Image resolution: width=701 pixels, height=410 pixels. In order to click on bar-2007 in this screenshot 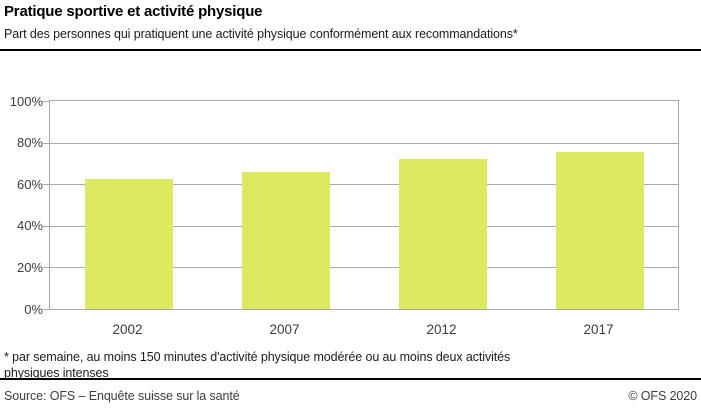, I will do `click(285, 240)`.